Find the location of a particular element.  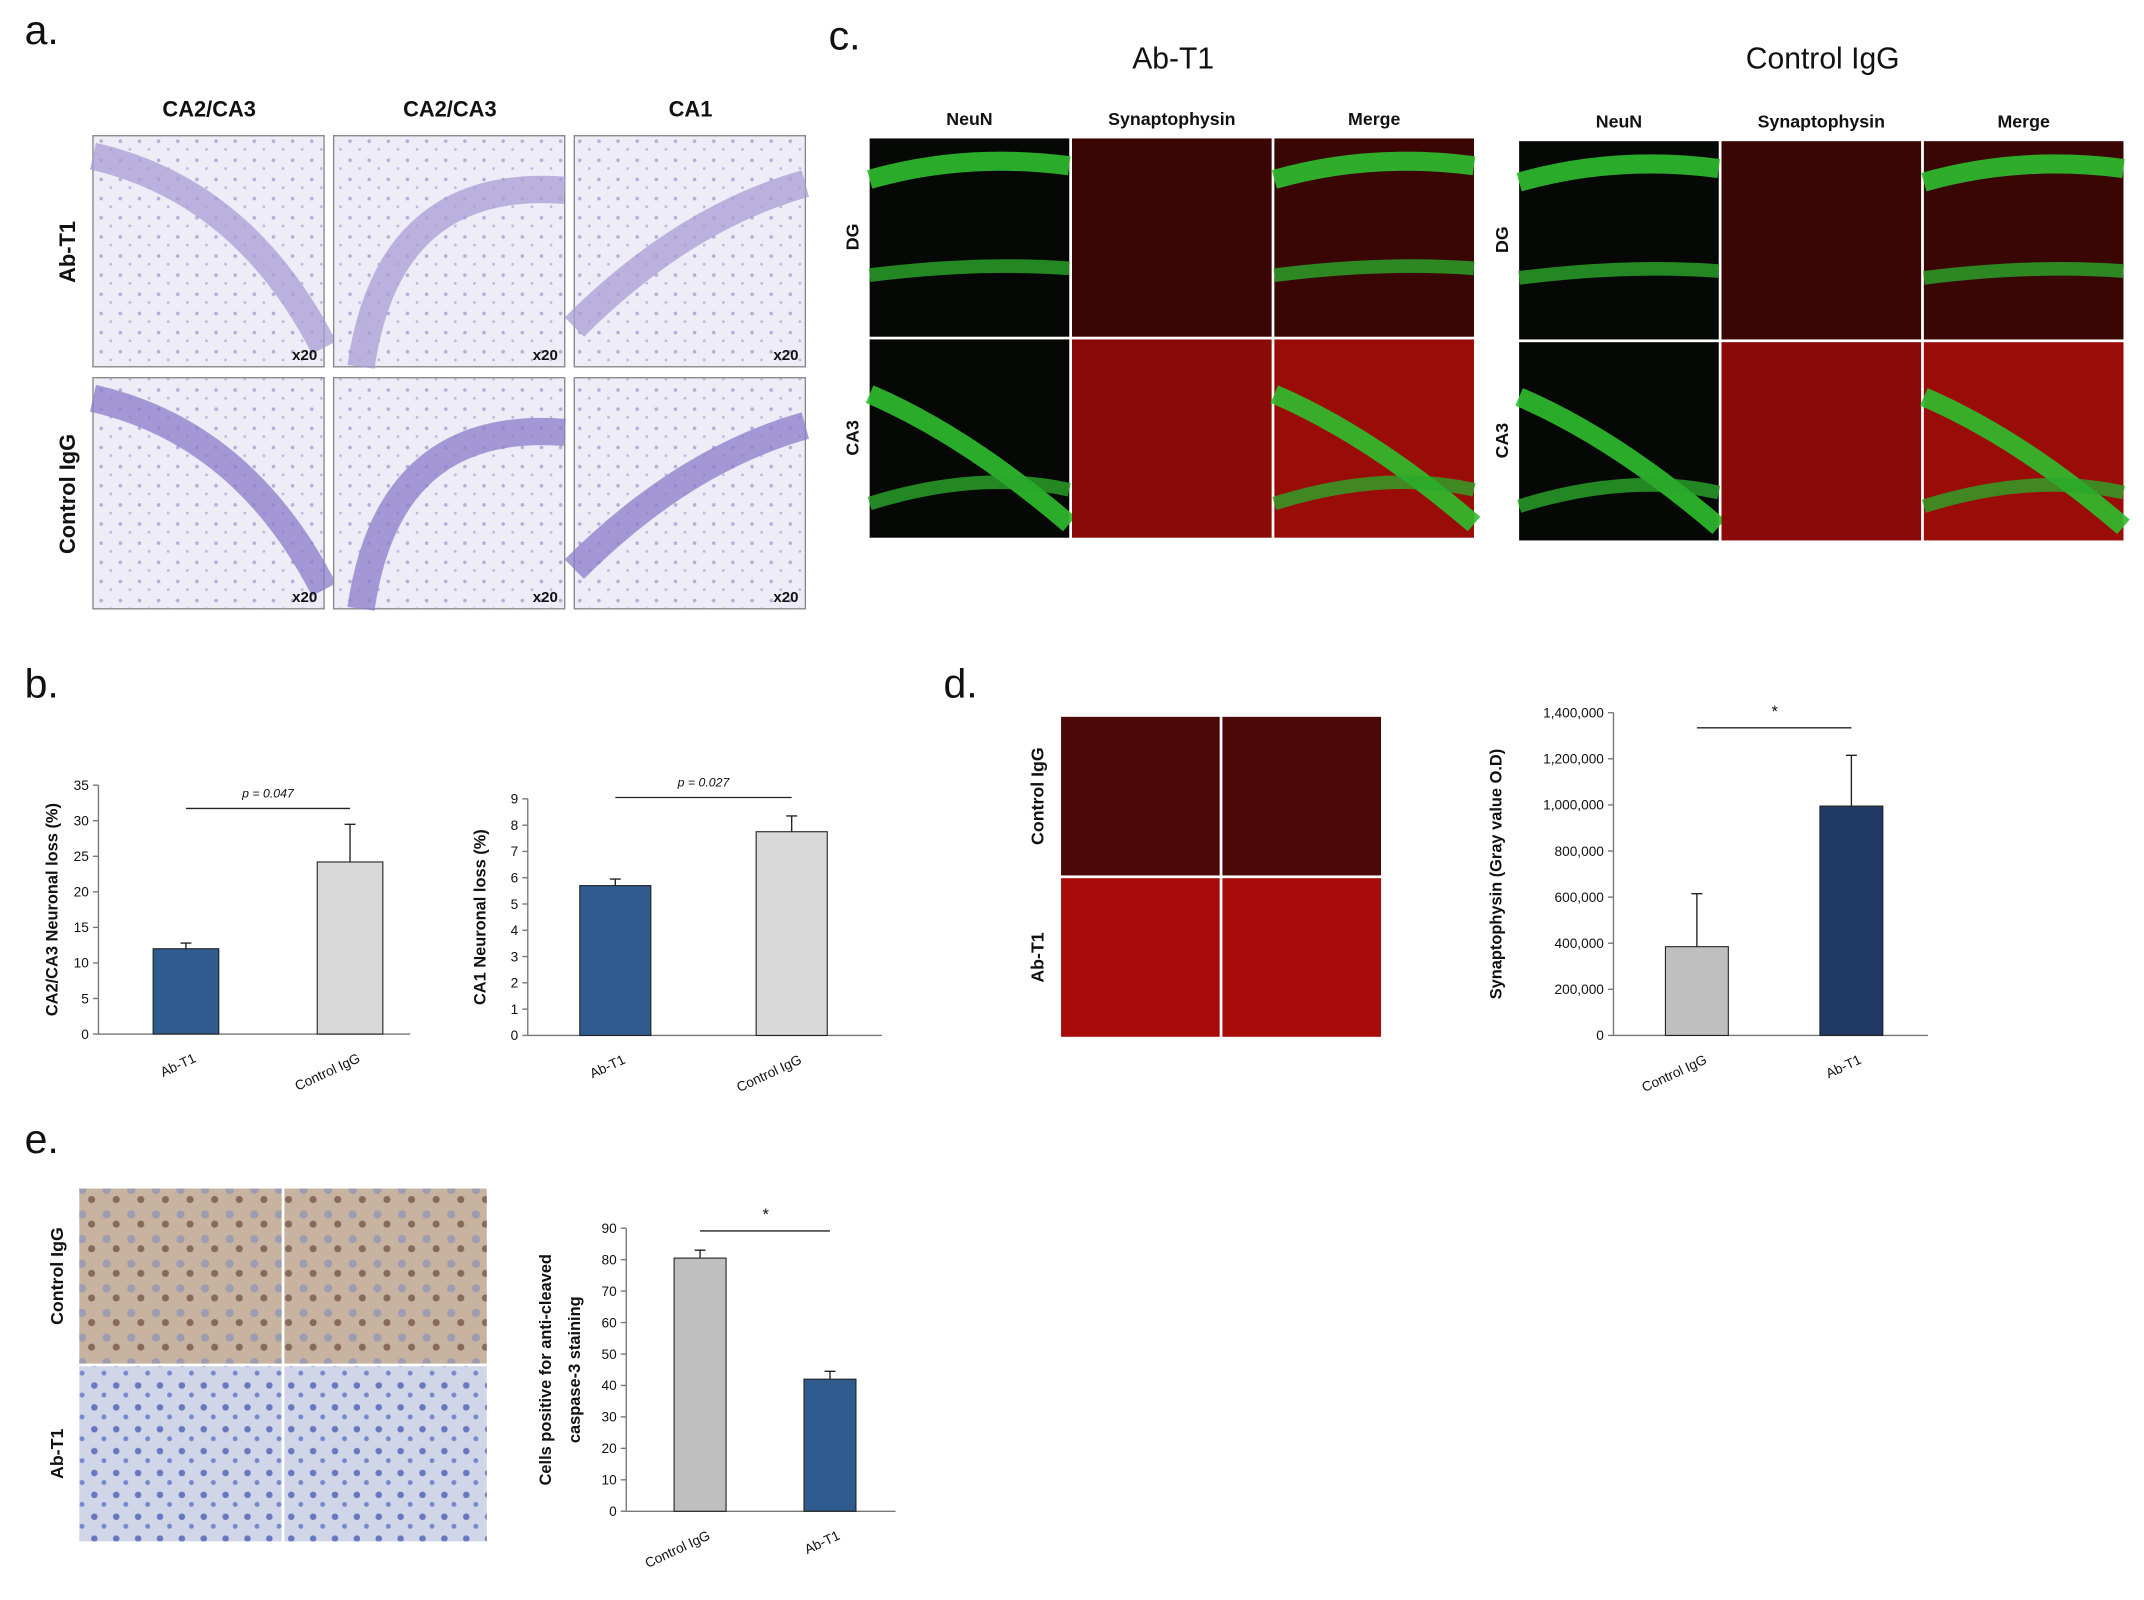

y-tick-label: 25 is located at coordinates (82, 856).